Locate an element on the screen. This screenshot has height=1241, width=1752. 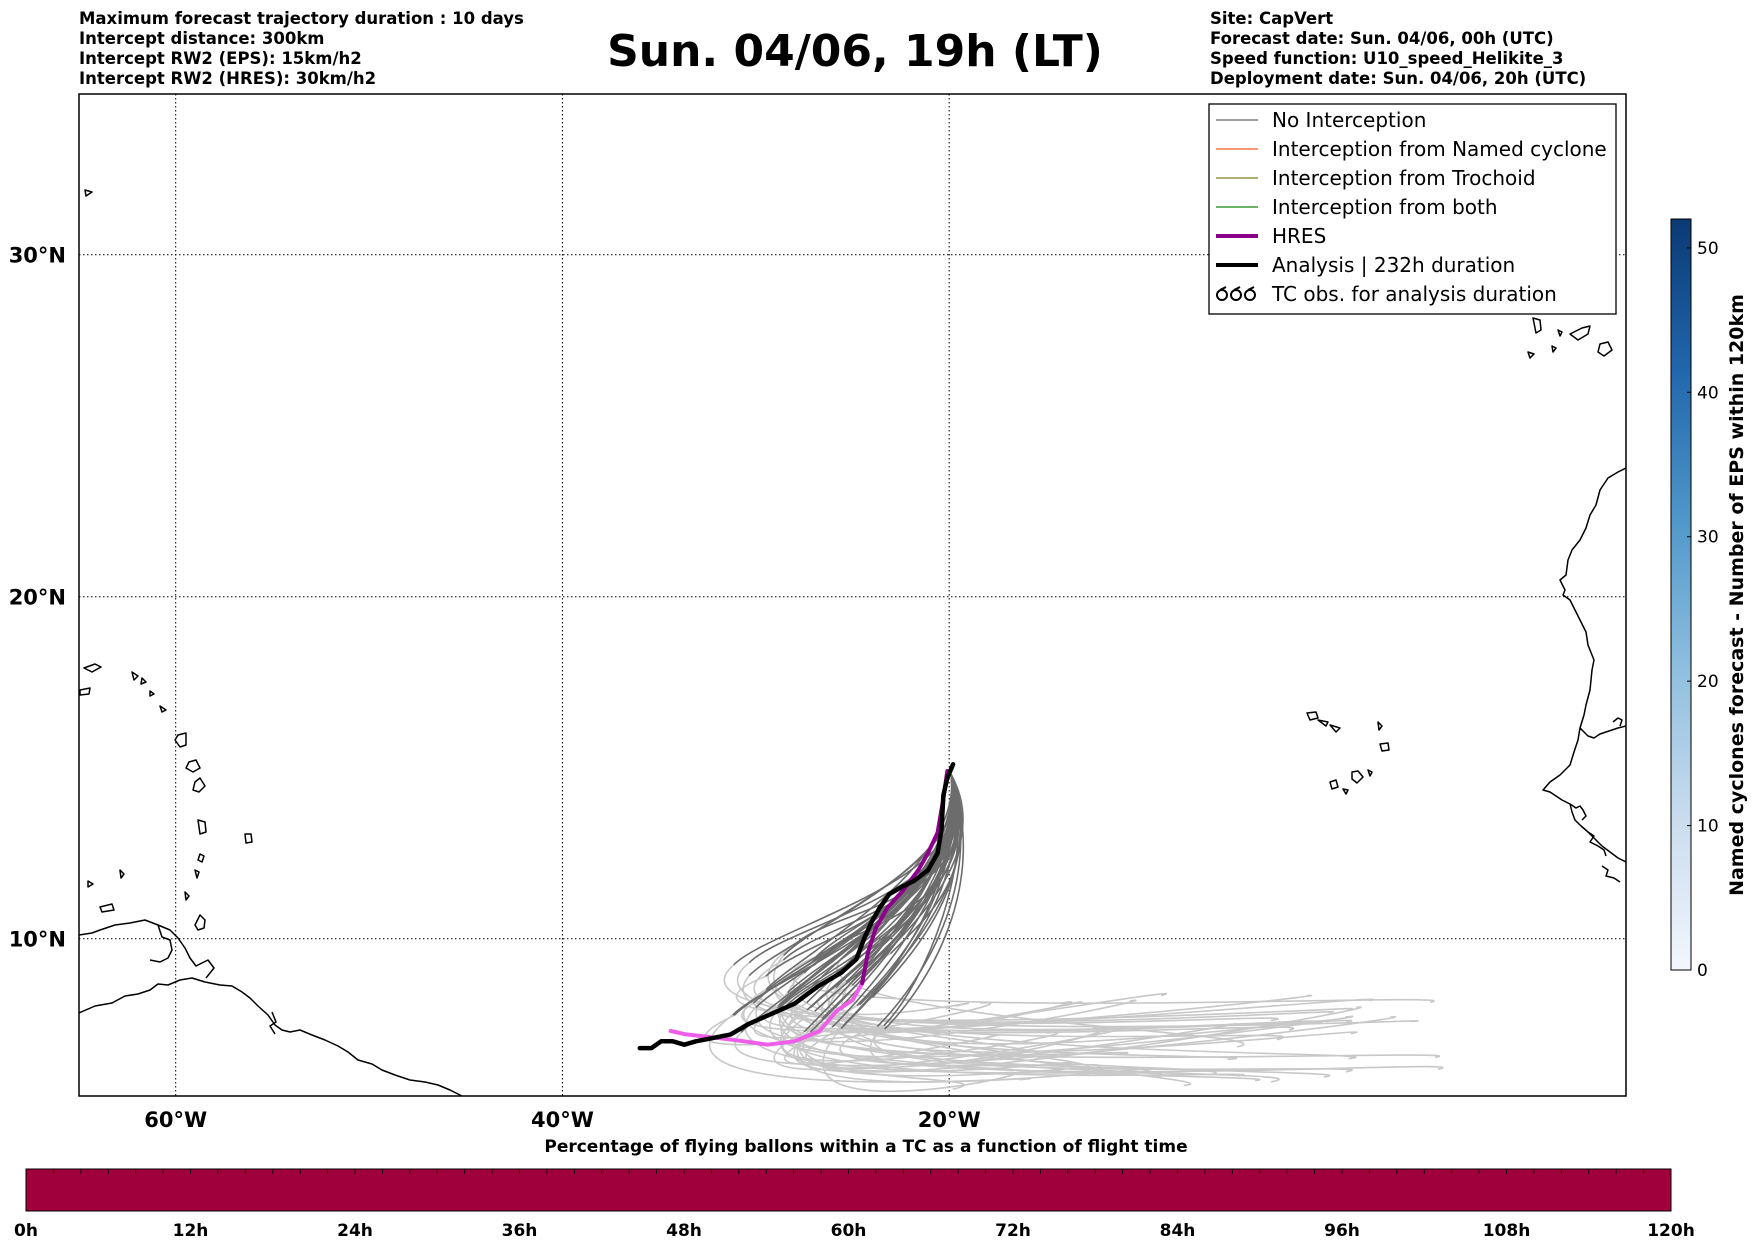
colorbar-tick-label: 10 is located at coordinates (1708, 827).